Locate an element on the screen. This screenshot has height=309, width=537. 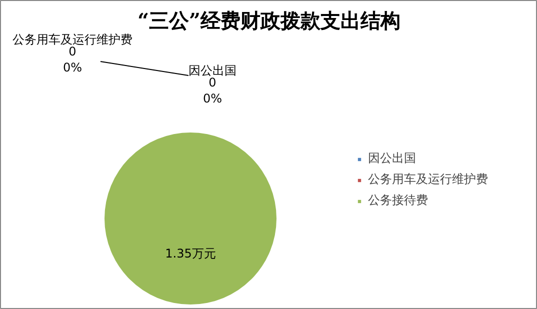
legend-label: 公务接待费 is located at coordinates (398, 200).